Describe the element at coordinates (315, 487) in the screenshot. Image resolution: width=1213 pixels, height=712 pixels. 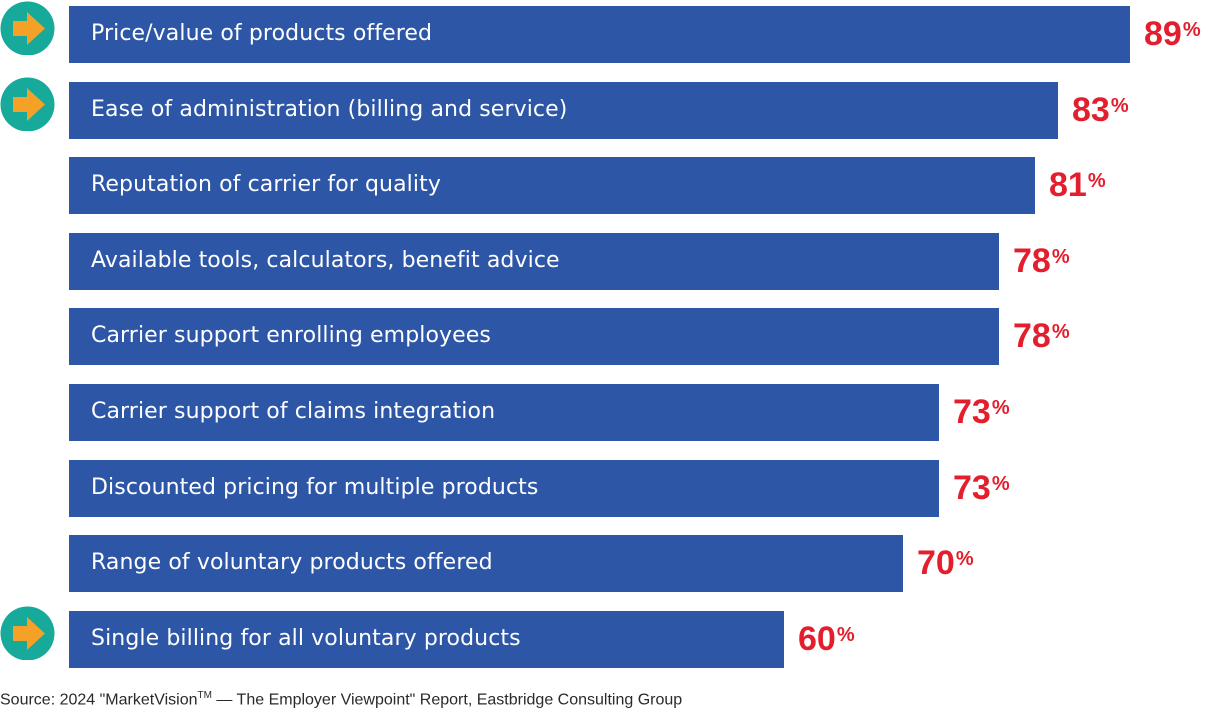
I see `category-label: Discounted pricing for multiple products` at that location.